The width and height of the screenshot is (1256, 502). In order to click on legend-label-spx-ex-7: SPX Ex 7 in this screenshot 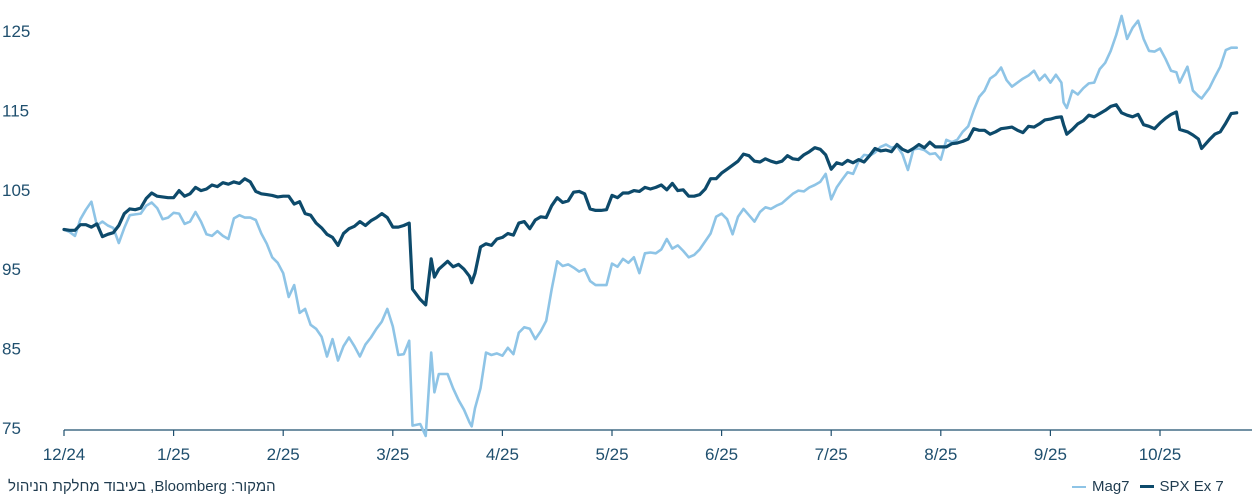, I will do `click(1191, 486)`.